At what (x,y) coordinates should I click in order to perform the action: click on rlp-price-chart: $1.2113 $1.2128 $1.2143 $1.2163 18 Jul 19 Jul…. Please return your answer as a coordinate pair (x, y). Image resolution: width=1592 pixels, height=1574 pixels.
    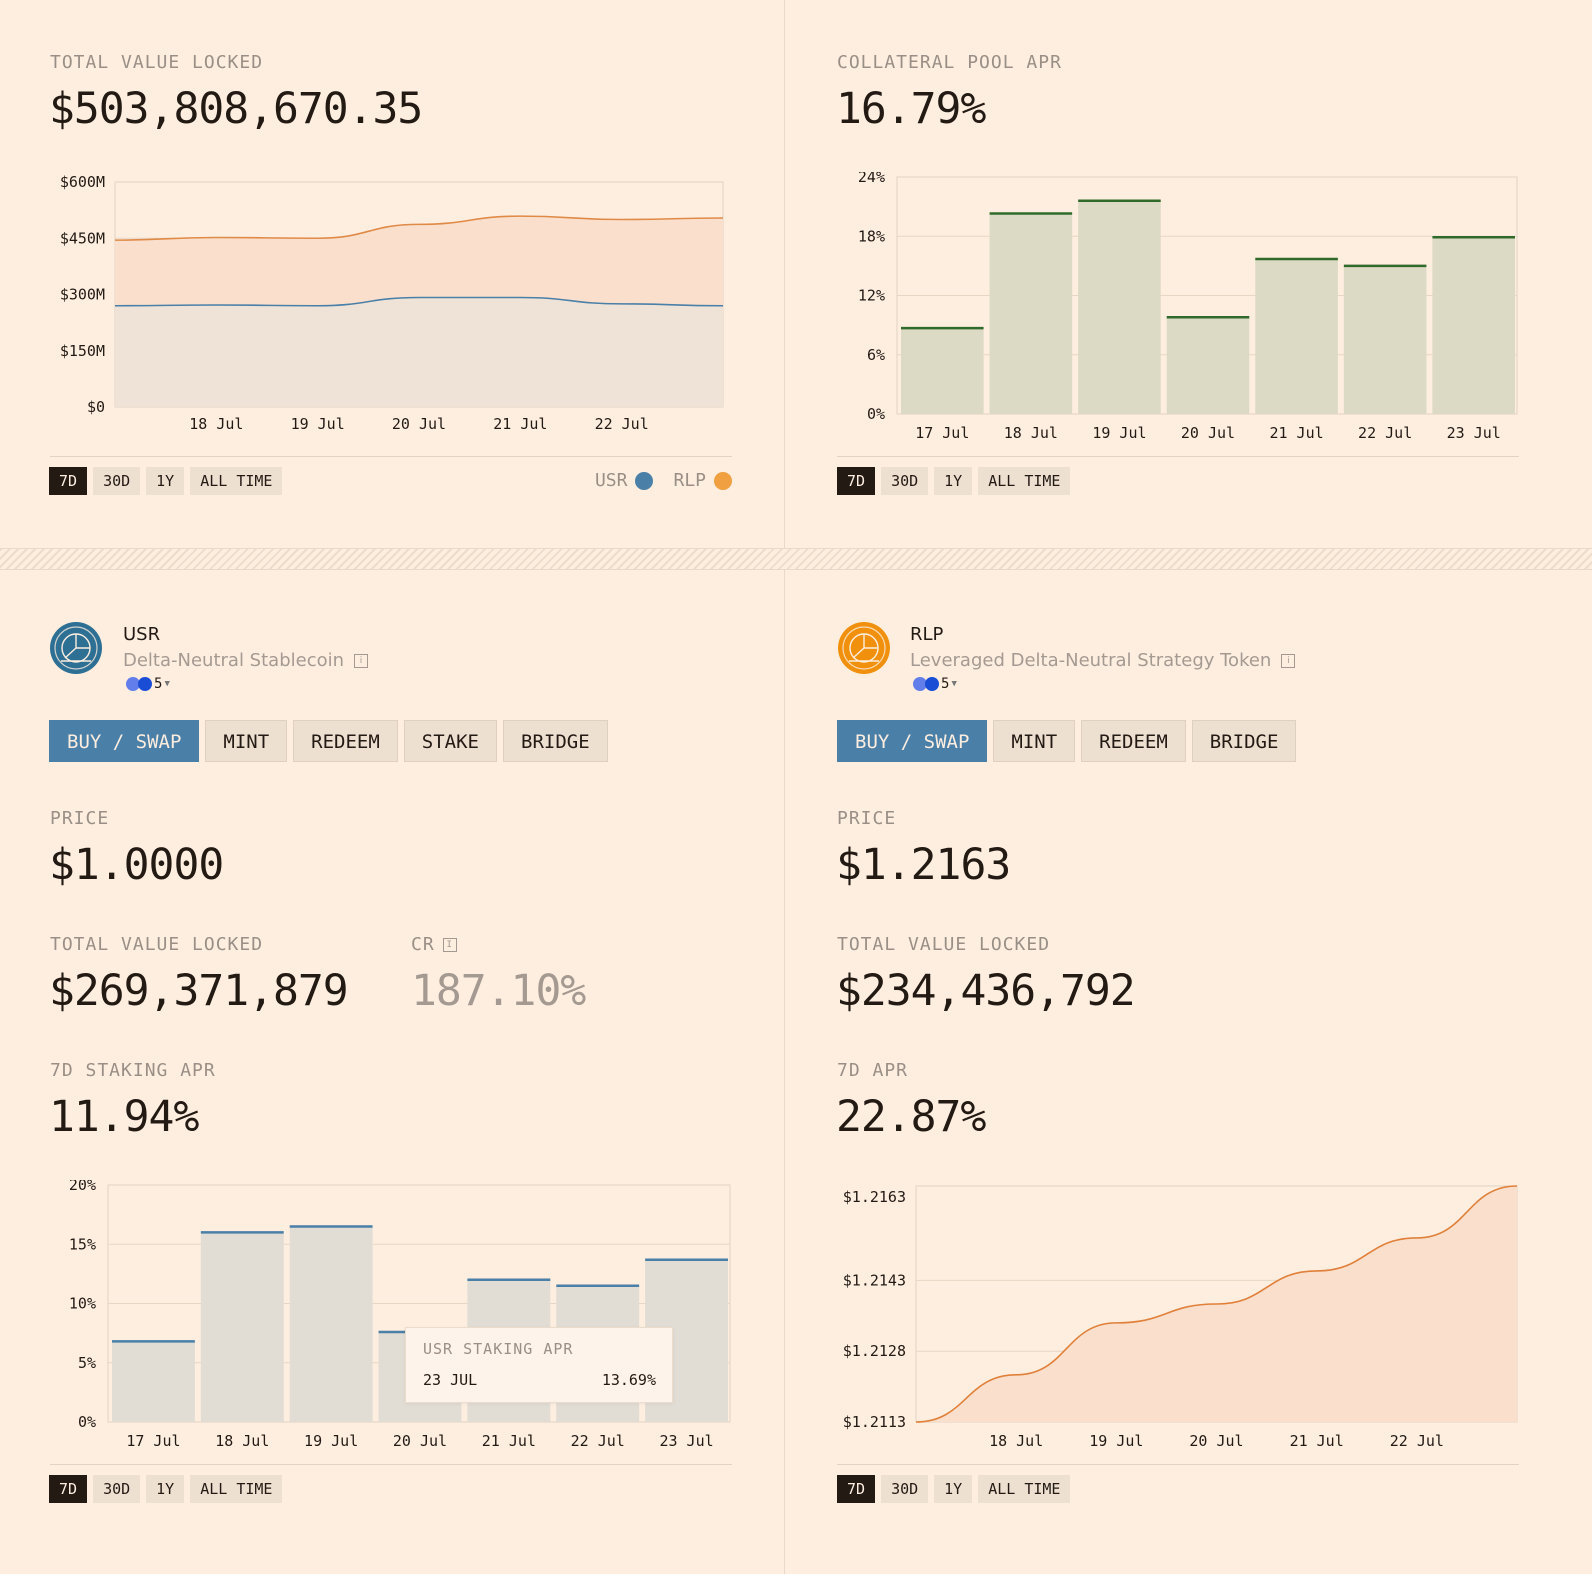
    Looking at the image, I should click on (1180, 1317).